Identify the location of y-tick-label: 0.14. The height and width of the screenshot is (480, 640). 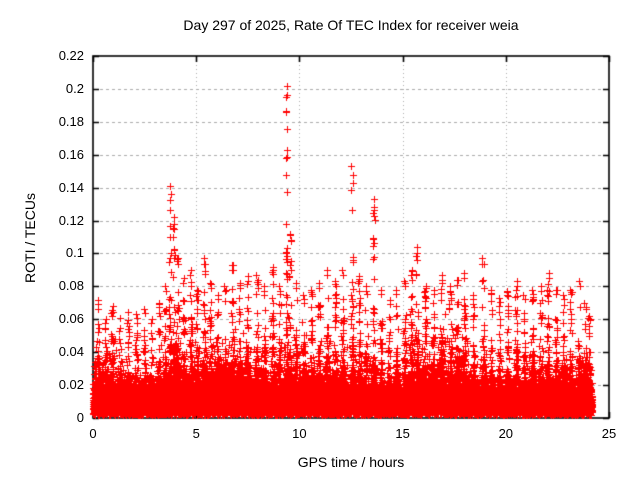
(71, 187).